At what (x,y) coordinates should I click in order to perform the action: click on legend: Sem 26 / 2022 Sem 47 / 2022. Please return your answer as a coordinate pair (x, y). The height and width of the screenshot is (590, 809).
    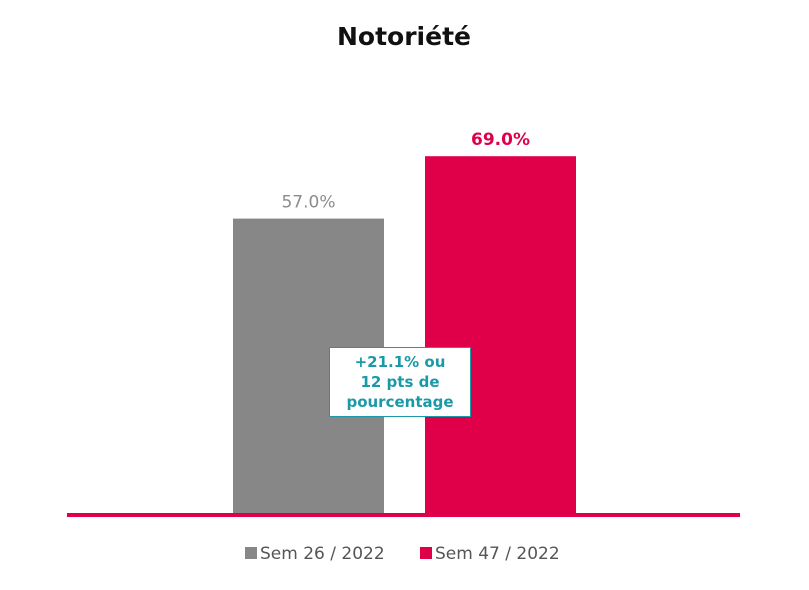
    Looking at the image, I should click on (402, 554).